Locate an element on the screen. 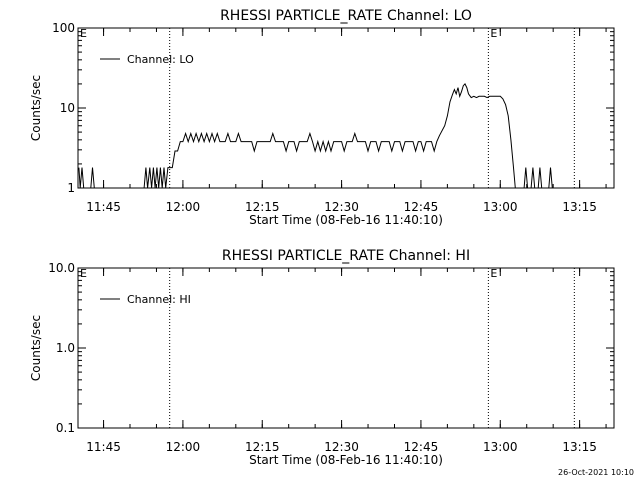  legend-entry: Channel: HI is located at coordinates (159, 299).